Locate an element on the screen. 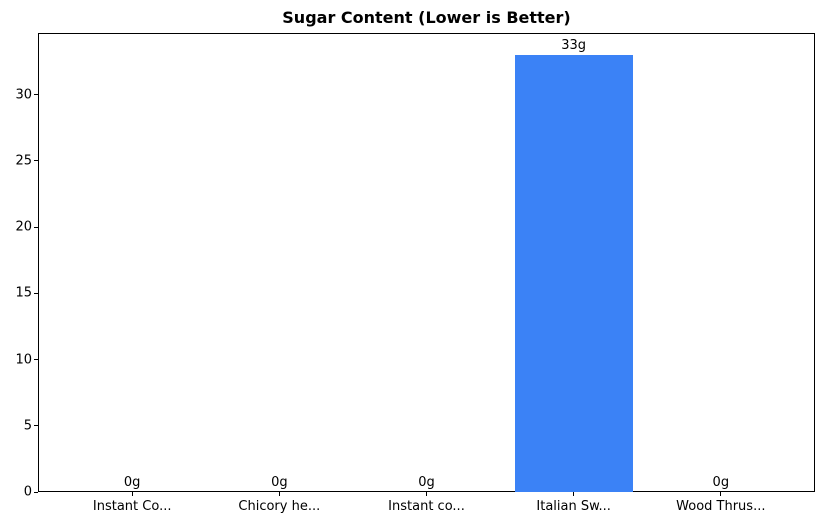  y-axis-tick-label: 15 is located at coordinates (23, 293).